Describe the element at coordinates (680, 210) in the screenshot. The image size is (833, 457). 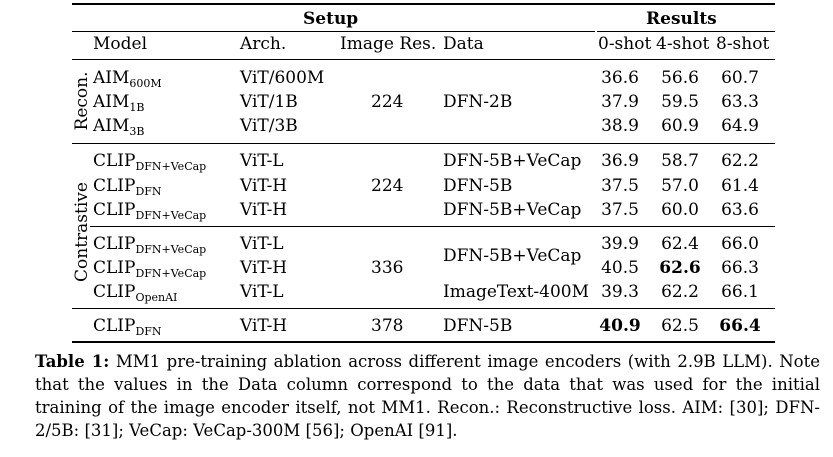
I see `table-row-4shot: 60.0` at that location.